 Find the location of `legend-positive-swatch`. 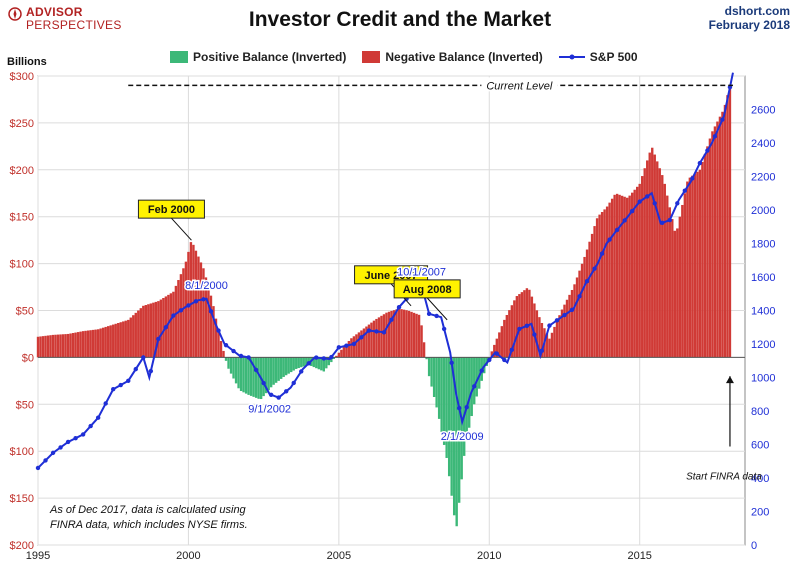

legend-positive-swatch is located at coordinates (179, 57).